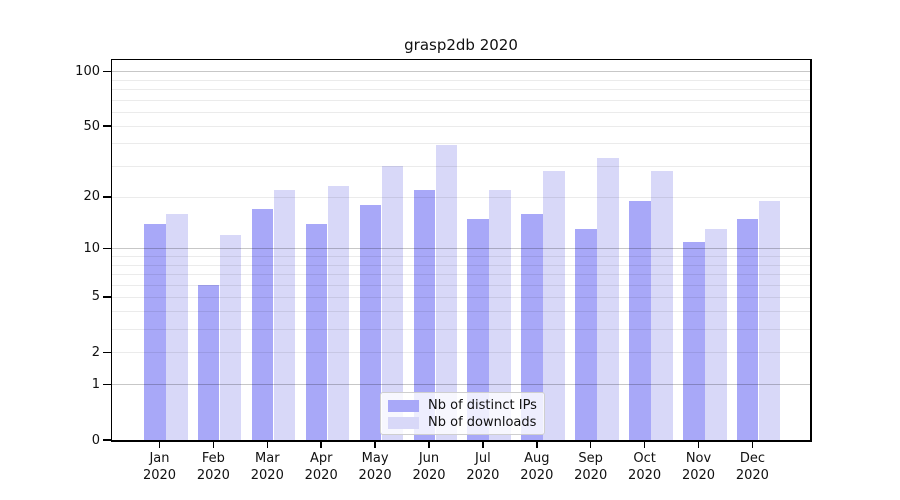 This screenshot has height=500, width=900. I want to click on legend-row-distinct-ips: Nb of distinct IPs, so click(462, 405).